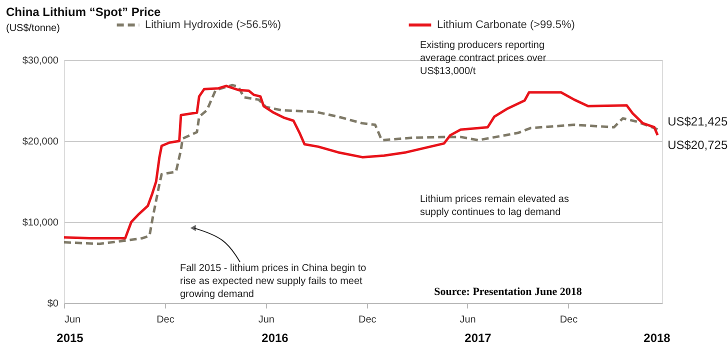  Describe the element at coordinates (273, 281) in the screenshot. I see `annotation: Fall 2015 - lithium prices in China begin to rise as expected new supply fails to meet growing demand` at that location.